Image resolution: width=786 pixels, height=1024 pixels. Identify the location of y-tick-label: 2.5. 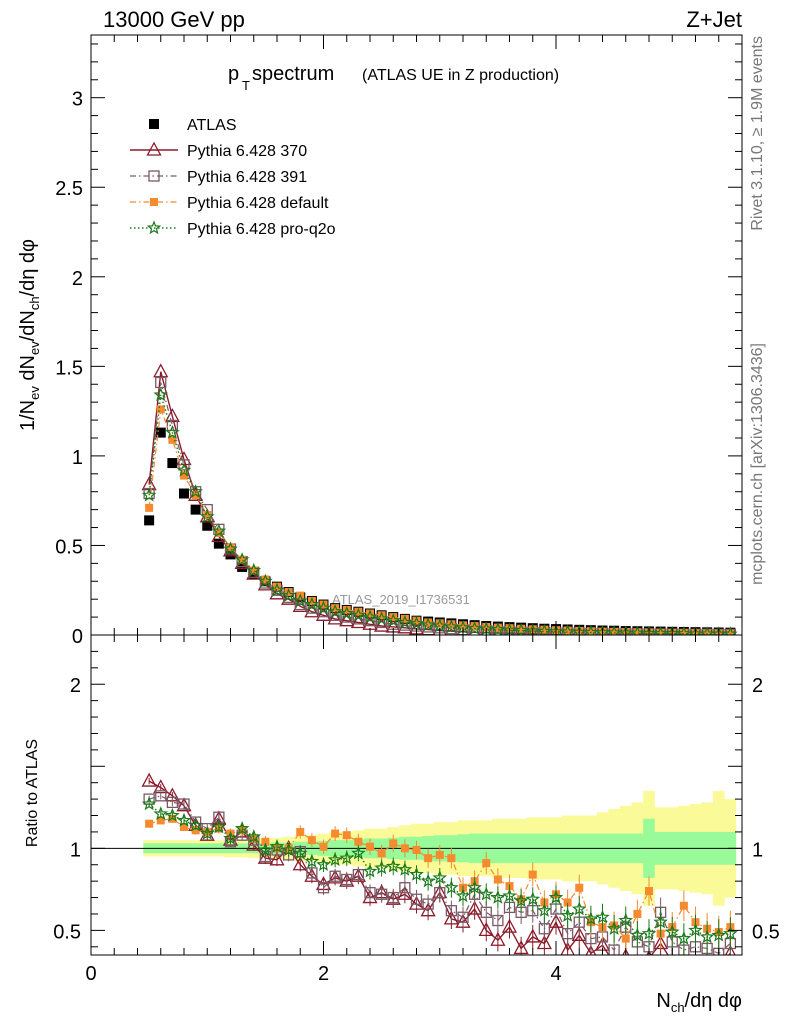
(69, 189).